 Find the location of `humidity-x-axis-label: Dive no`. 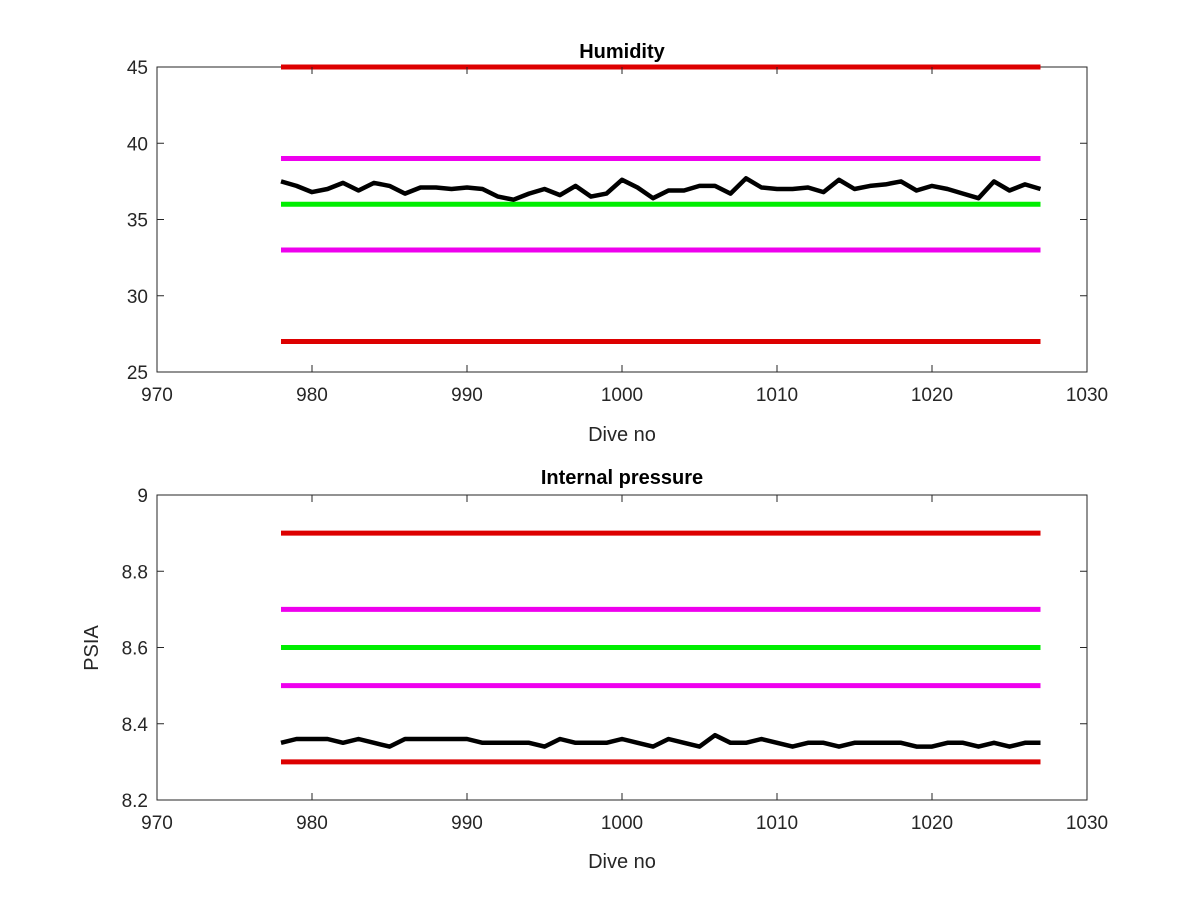

humidity-x-axis-label: Dive no is located at coordinates (622, 435).